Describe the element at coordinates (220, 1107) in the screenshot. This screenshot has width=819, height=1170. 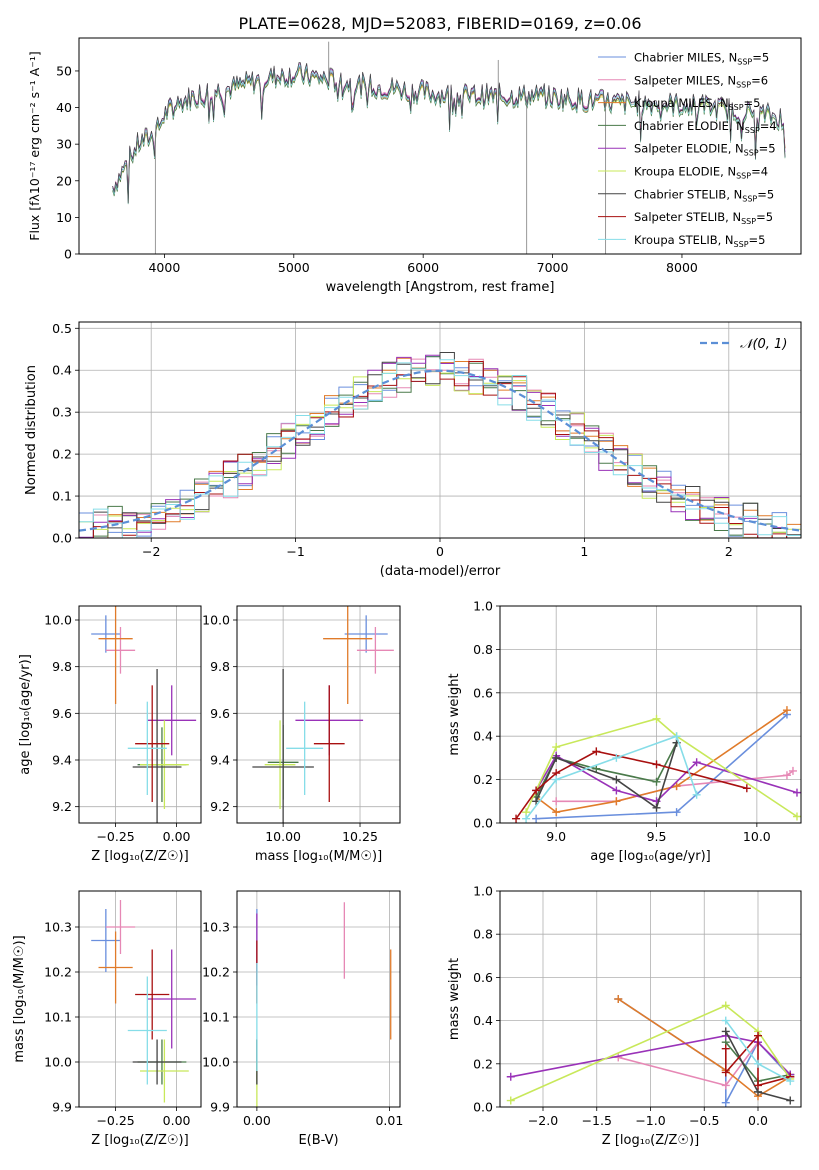
I see `y-tick-label: 9.9` at that location.